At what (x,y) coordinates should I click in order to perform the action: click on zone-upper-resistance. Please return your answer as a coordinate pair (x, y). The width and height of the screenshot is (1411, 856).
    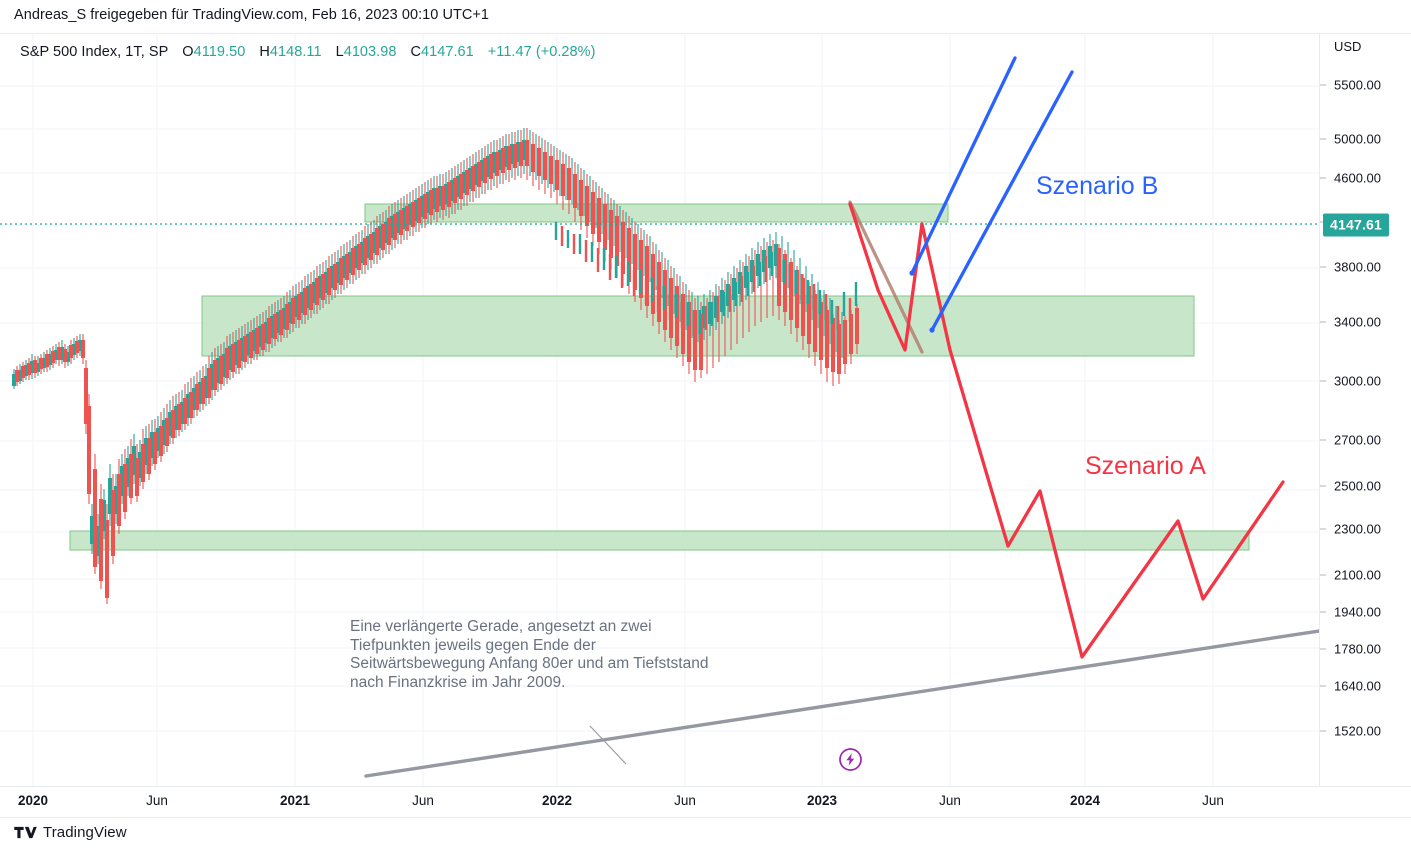
    Looking at the image, I should click on (656, 213).